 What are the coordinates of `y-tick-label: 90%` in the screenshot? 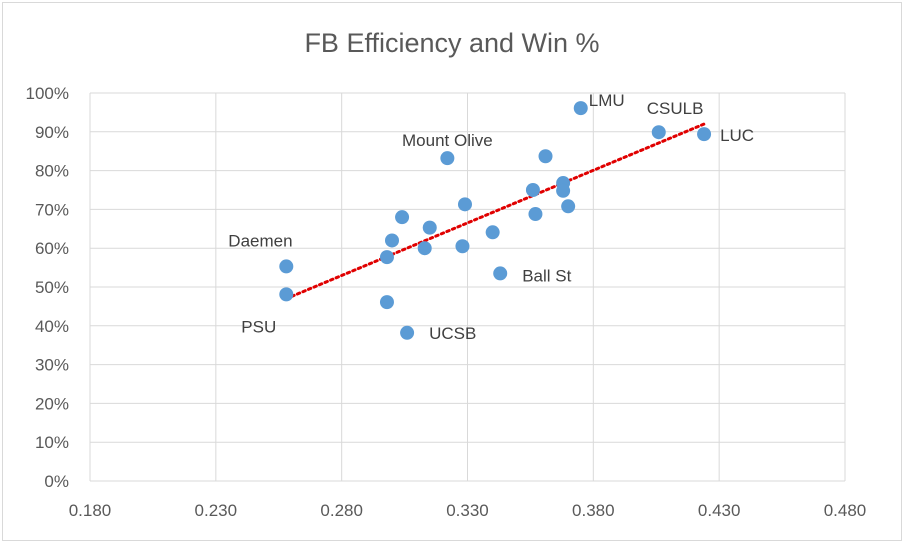 It's located at (52, 132).